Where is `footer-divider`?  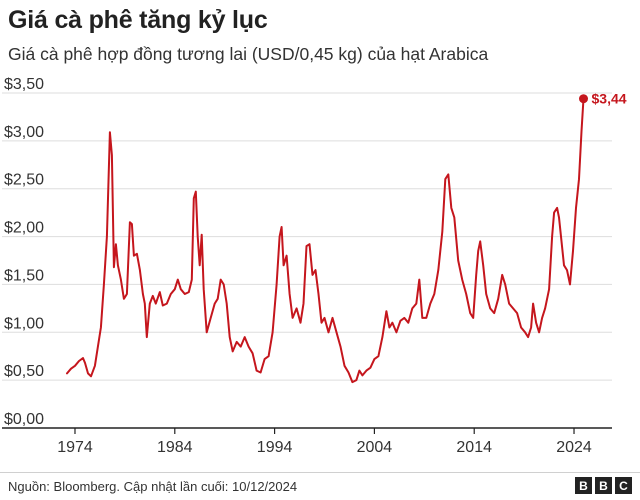 footer-divider is located at coordinates (320, 472).